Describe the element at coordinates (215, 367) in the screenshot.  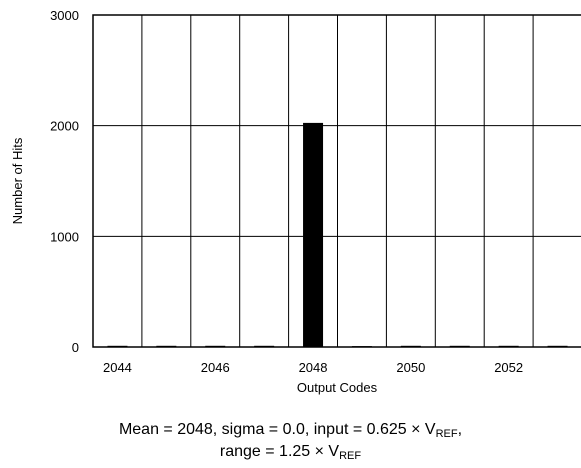
I see `x-tick-label: 2046` at that location.